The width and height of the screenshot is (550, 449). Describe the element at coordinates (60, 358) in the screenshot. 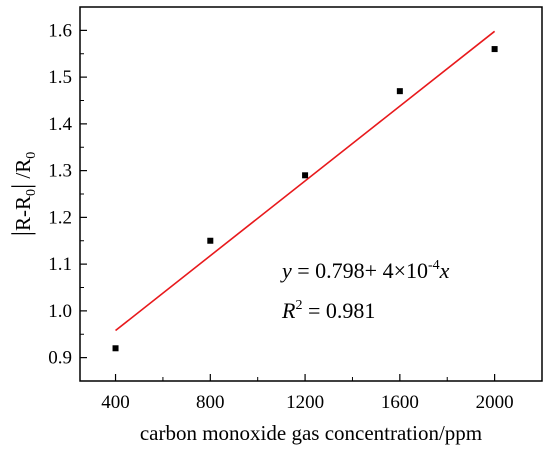

I see `y-tick-label: 0.9` at that location.